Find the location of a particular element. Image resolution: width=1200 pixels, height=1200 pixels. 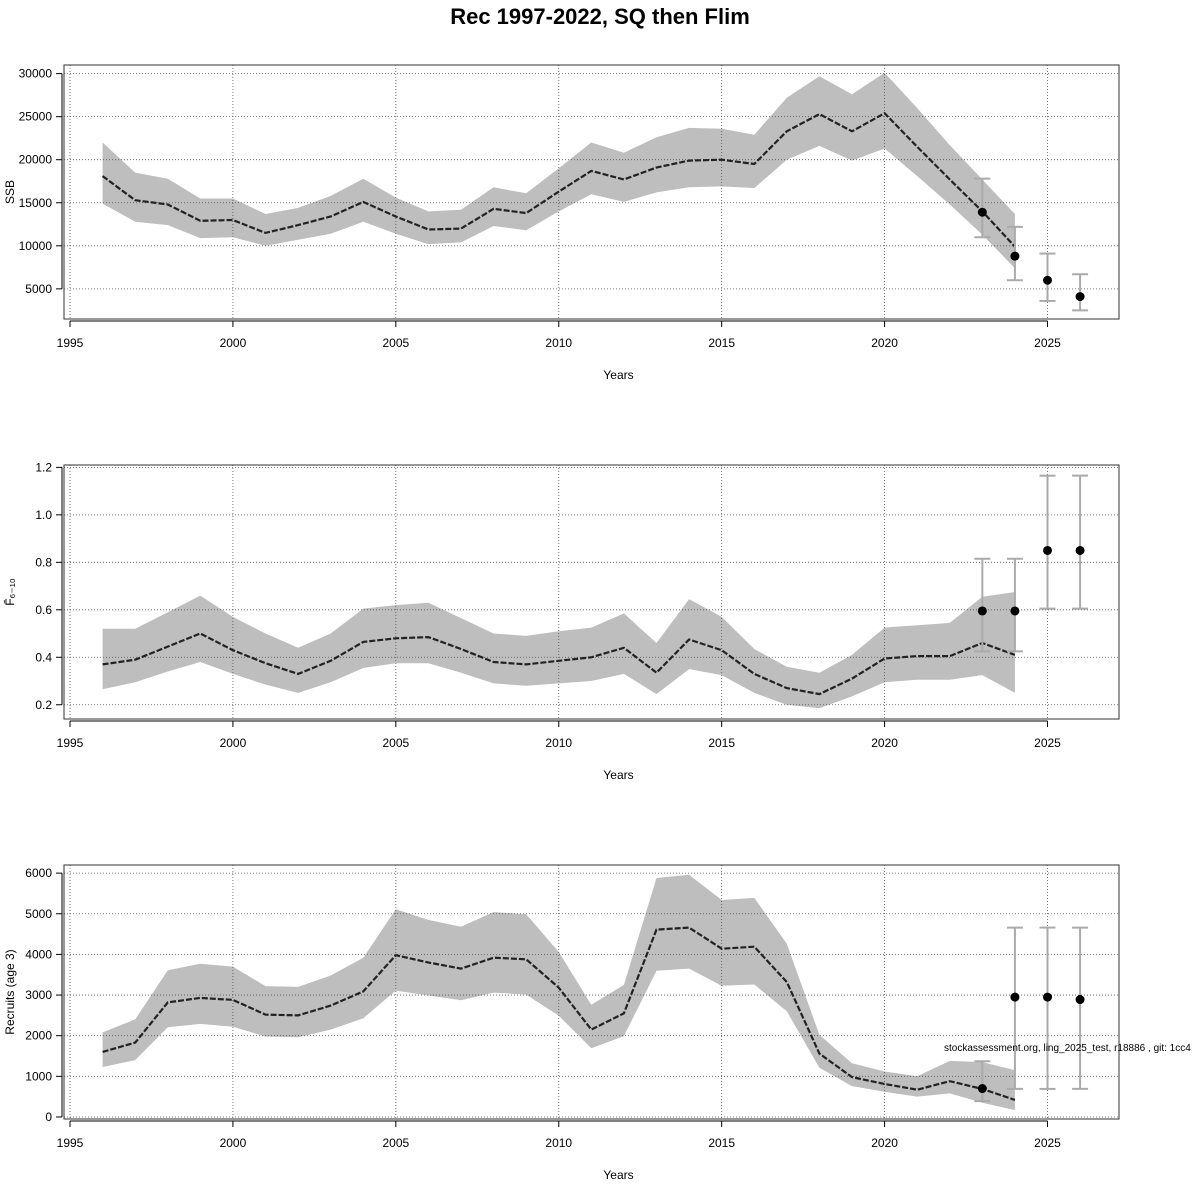

y-tick-label: 25000 is located at coordinates (36, 117).